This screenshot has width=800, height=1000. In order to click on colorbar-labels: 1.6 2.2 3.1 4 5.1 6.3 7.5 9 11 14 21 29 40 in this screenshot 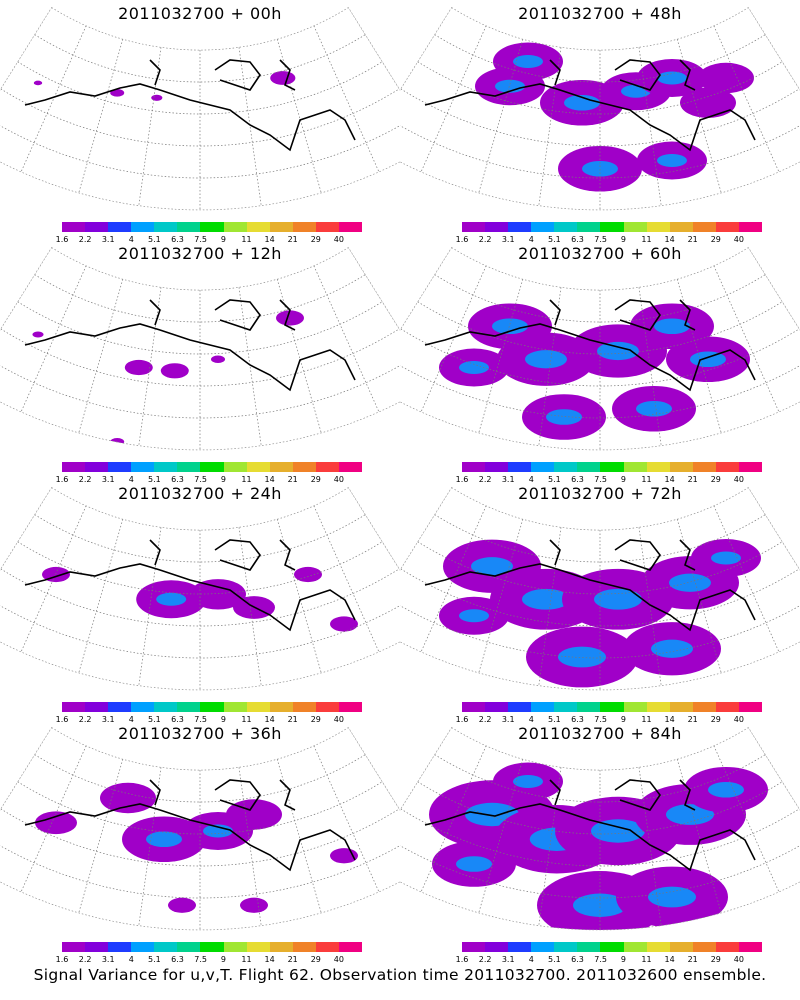, I will do `click(609, 961)`.